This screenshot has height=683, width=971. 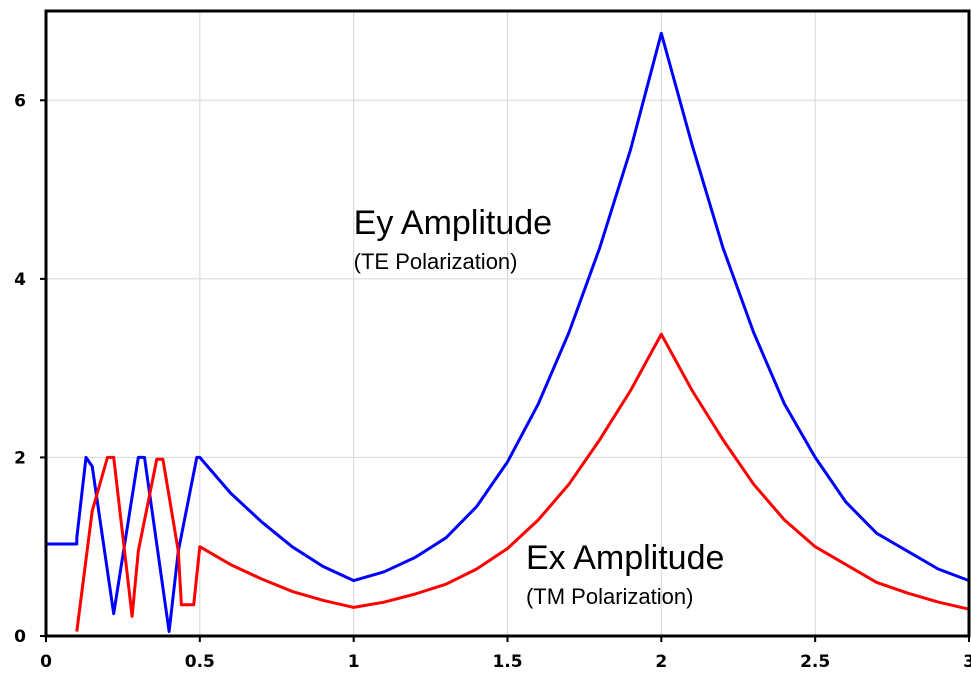 What do you see at coordinates (625, 558) in the screenshot?
I see `annotation-title: Ex Amplitude` at bounding box center [625, 558].